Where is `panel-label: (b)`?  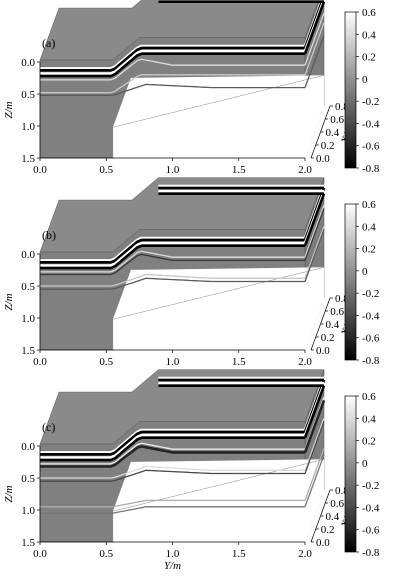
panel-label: (b) is located at coordinates (49, 235).